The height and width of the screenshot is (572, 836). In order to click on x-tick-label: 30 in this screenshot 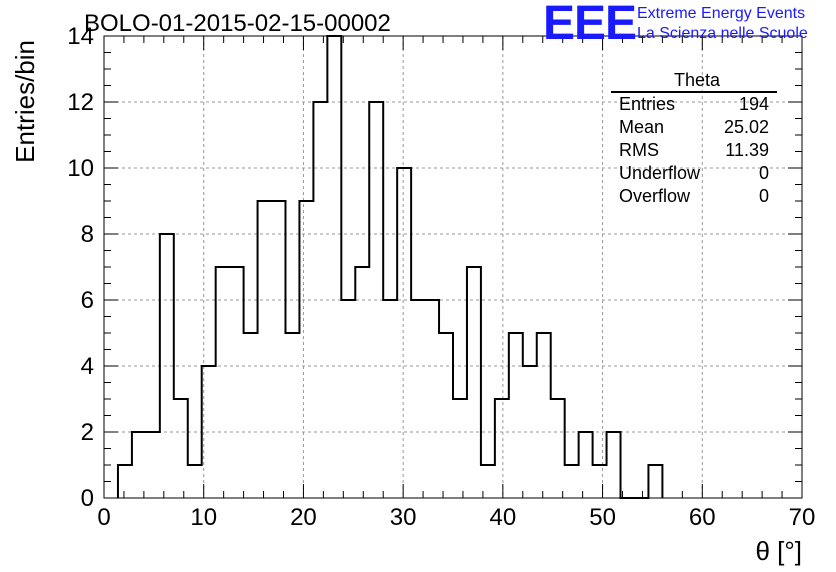, I will do `click(403, 517)`.